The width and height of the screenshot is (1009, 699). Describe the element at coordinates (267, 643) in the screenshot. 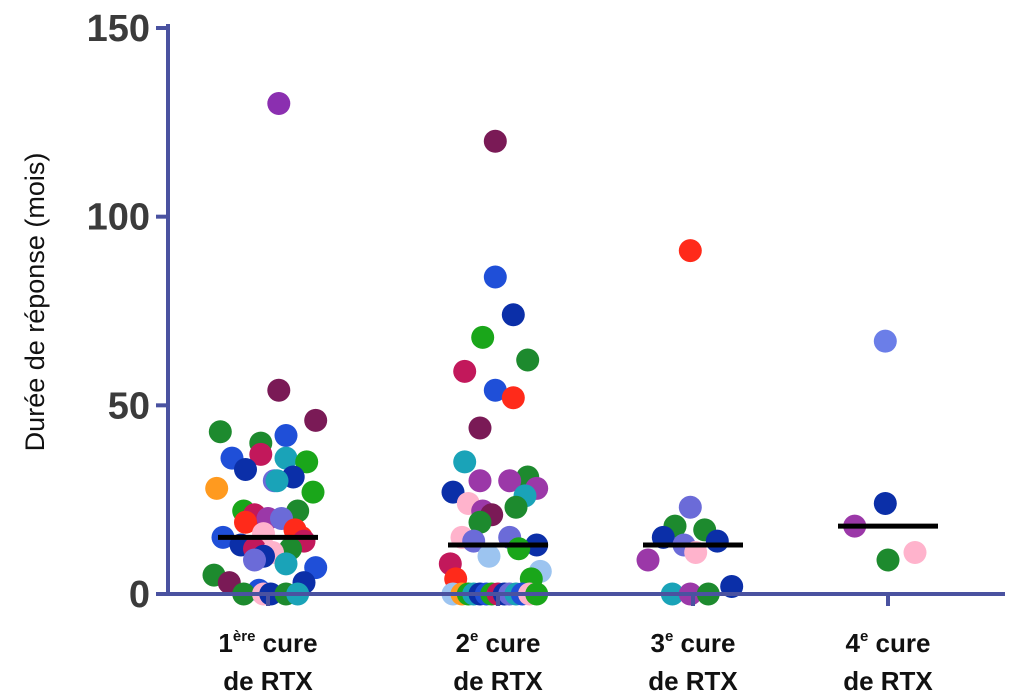

I see `x-category-label: 1ère cure` at that location.